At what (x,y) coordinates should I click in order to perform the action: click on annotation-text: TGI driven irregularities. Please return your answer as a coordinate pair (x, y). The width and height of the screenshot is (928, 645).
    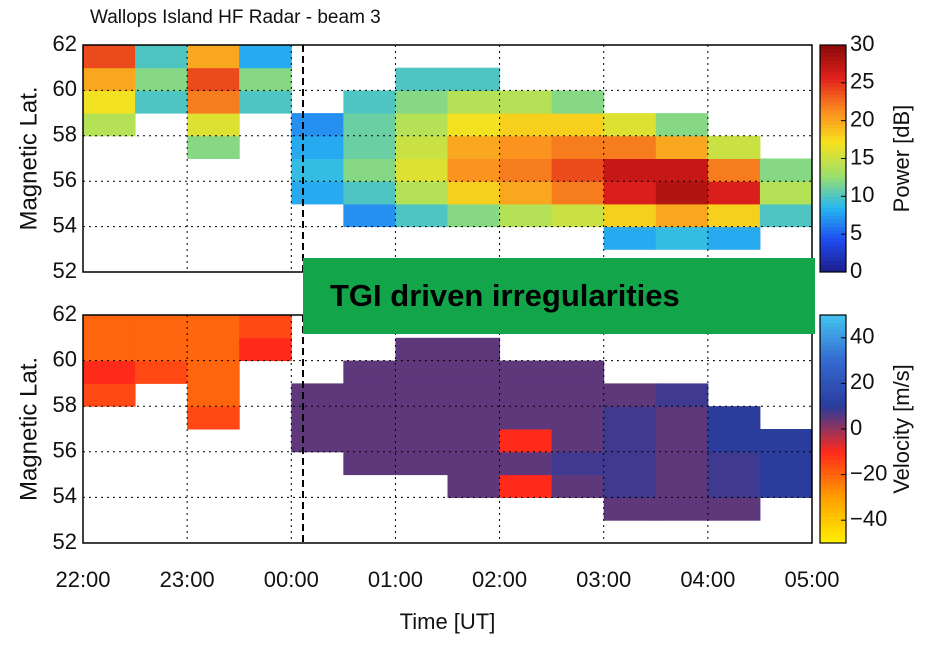
    Looking at the image, I should click on (505, 295).